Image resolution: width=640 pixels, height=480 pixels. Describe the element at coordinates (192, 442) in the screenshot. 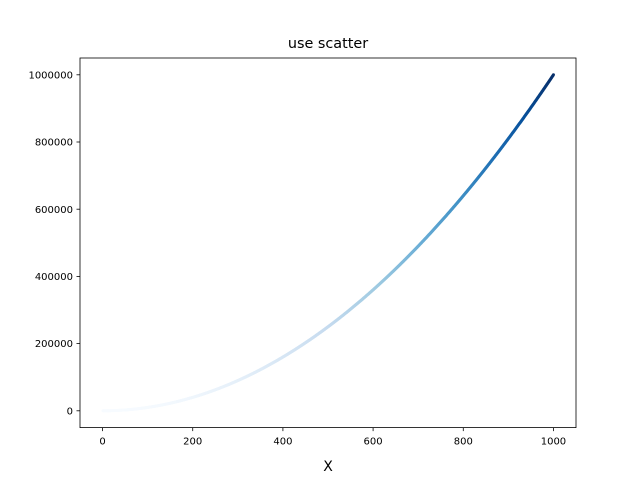

I see `x-tick-label: 200` at that location.